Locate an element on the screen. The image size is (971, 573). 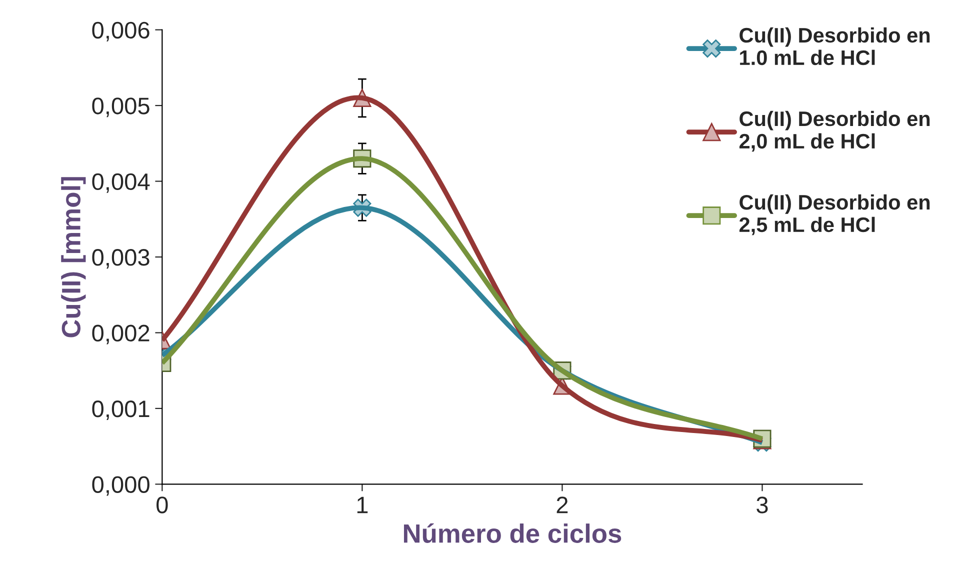
x-tick-label: 0 is located at coordinates (162, 505).